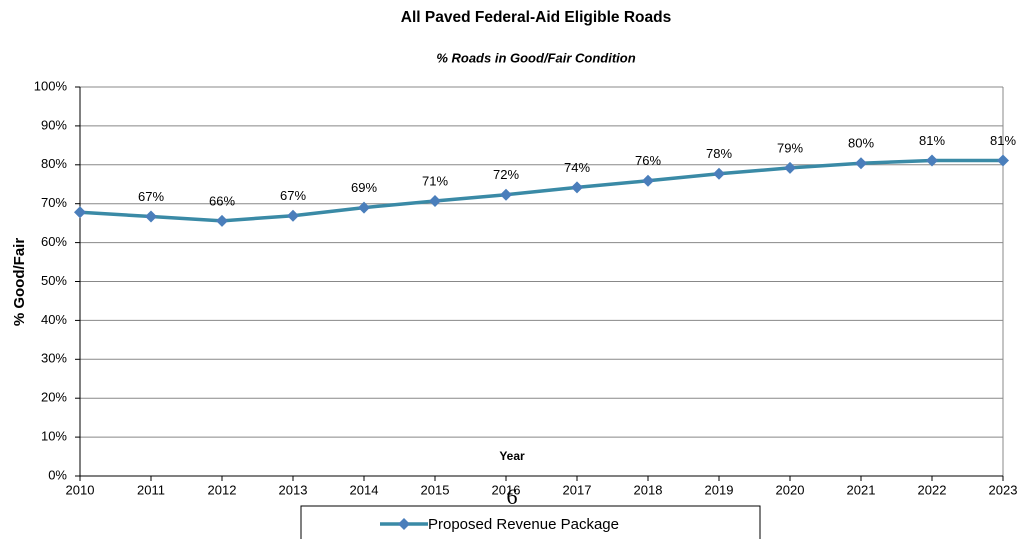 Image resolution: width=1023 pixels, height=539 pixels. What do you see at coordinates (364, 489) in the screenshot?
I see `x-tick-label: 2014` at bounding box center [364, 489].